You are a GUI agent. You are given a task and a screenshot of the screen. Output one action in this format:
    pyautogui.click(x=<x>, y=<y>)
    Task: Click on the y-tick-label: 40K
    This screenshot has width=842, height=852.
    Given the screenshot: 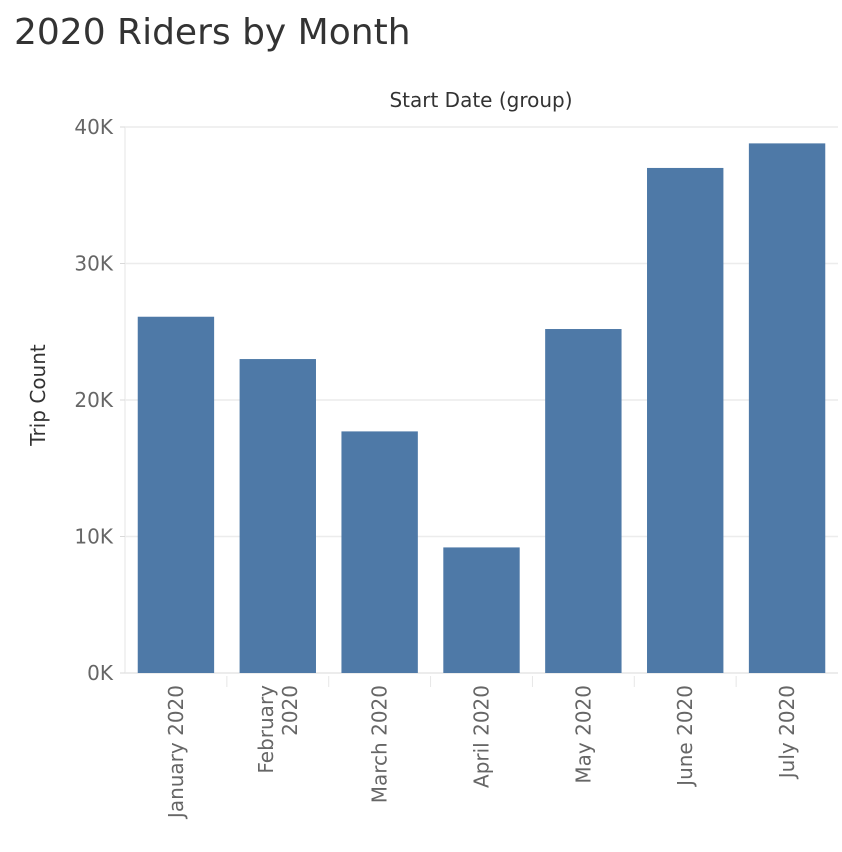 What is the action you would take?
    pyautogui.click(x=93, y=127)
    